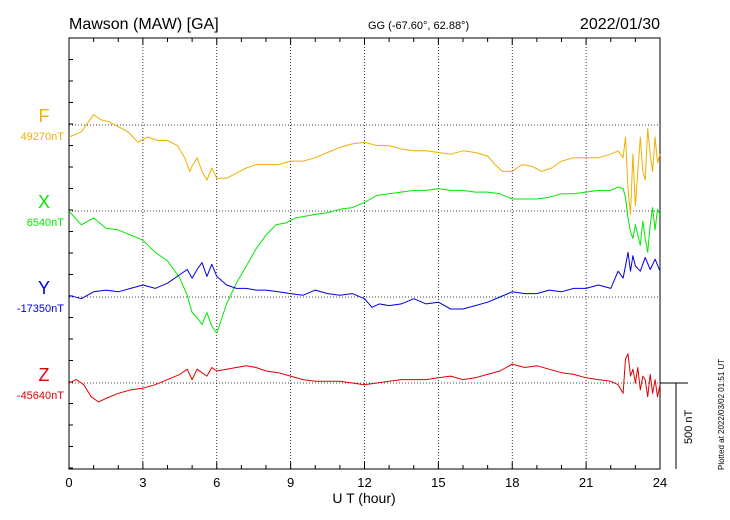 This screenshot has width=730, height=520. What do you see at coordinates (364, 482) in the screenshot?
I see `x-tick-label: 12` at bounding box center [364, 482].